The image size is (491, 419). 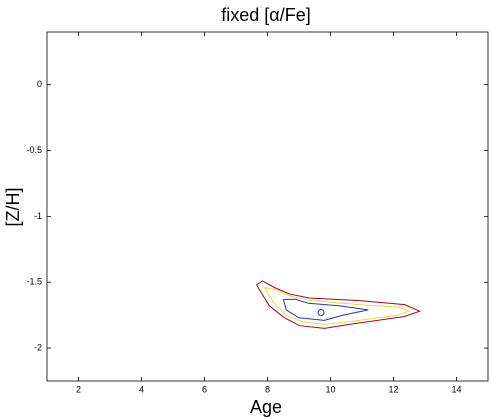 What do you see at coordinates (267, 389) in the screenshot?
I see `x-tick-label: 8` at bounding box center [267, 389].